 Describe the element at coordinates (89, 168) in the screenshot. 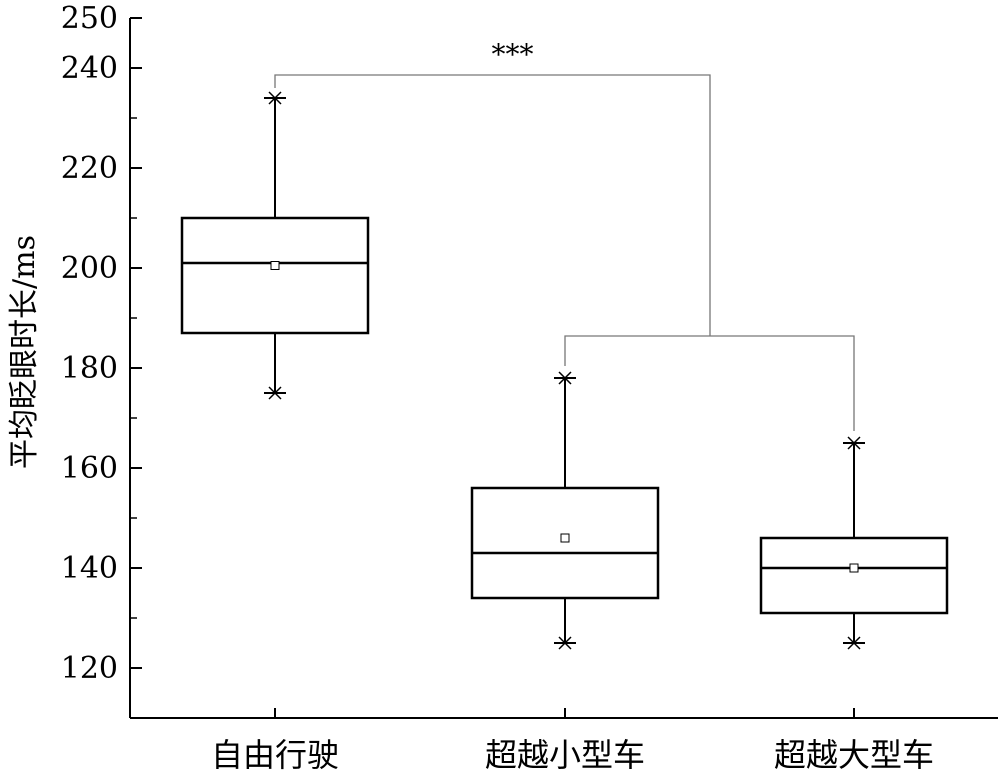

I see `y-tick-label: 220` at that location.